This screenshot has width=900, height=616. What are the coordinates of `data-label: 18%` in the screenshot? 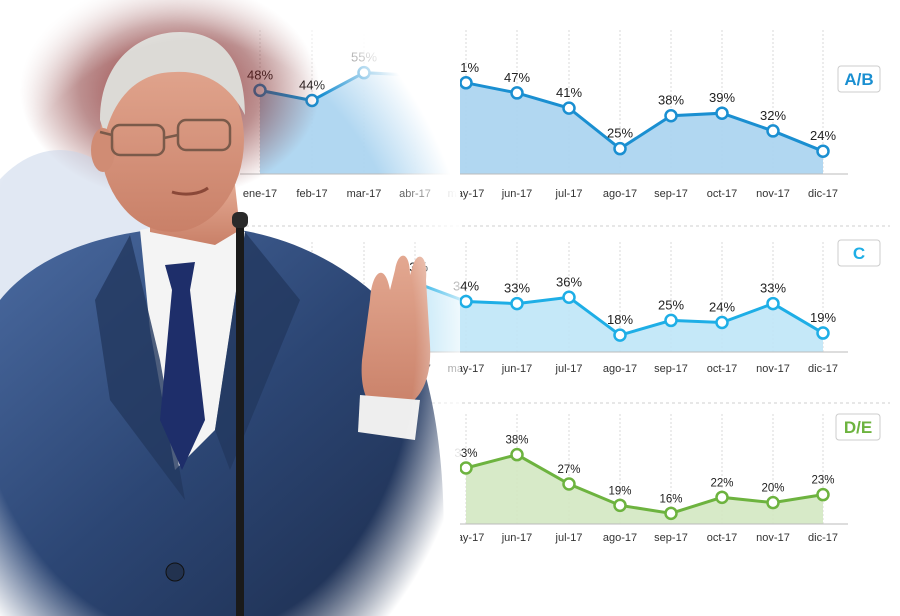 It's located at (620, 319).